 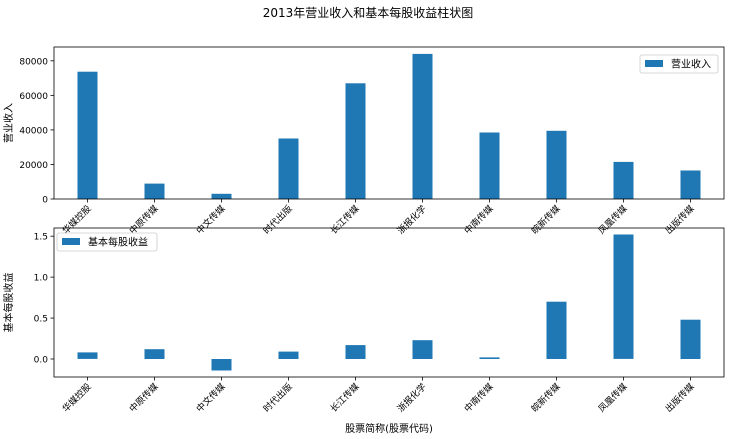 What do you see at coordinates (8, 123) in the screenshot?
I see `y-axis-label: 营业收入` at bounding box center [8, 123].